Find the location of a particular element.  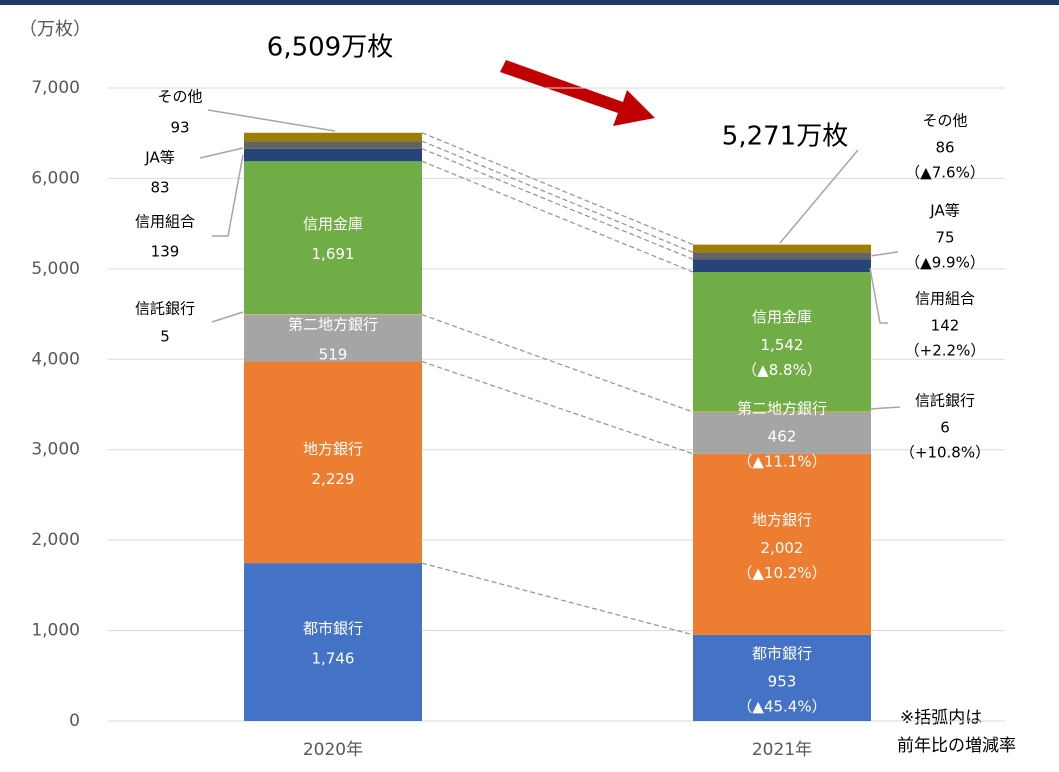

value-label: 93 is located at coordinates (179, 128).